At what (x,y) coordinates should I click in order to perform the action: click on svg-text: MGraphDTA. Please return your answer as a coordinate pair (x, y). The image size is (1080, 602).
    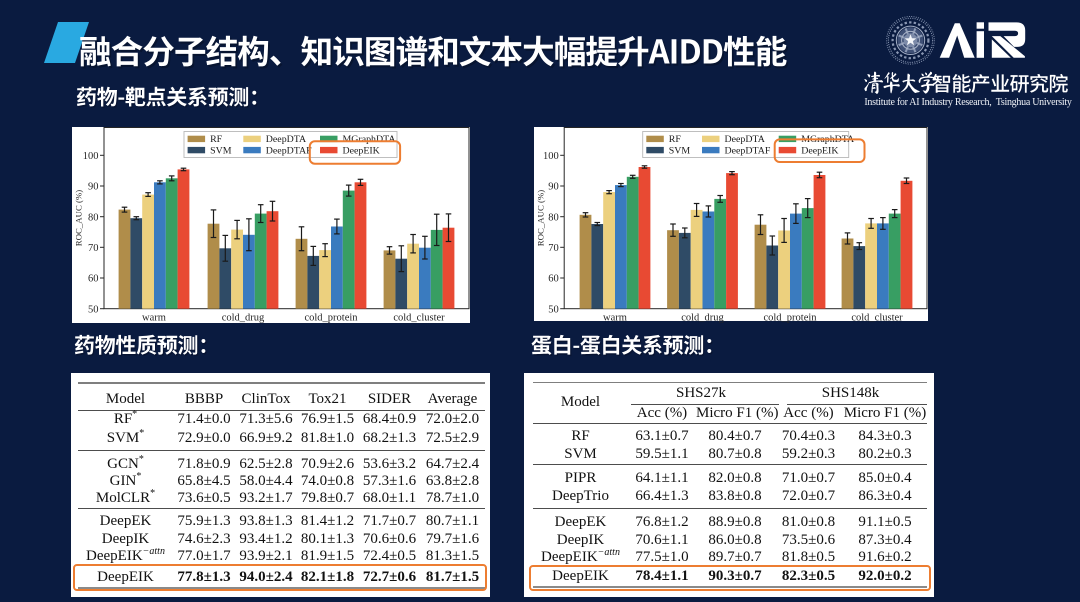
    Looking at the image, I should click on (370, 139).